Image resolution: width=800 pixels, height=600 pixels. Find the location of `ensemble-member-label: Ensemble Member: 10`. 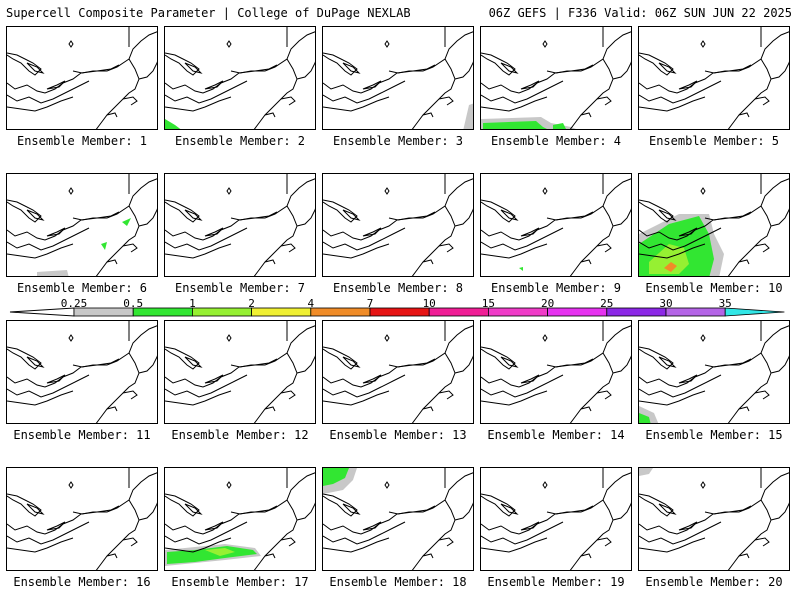

ensemble-member-label: Ensemble Member: 10 is located at coordinates (714, 288).